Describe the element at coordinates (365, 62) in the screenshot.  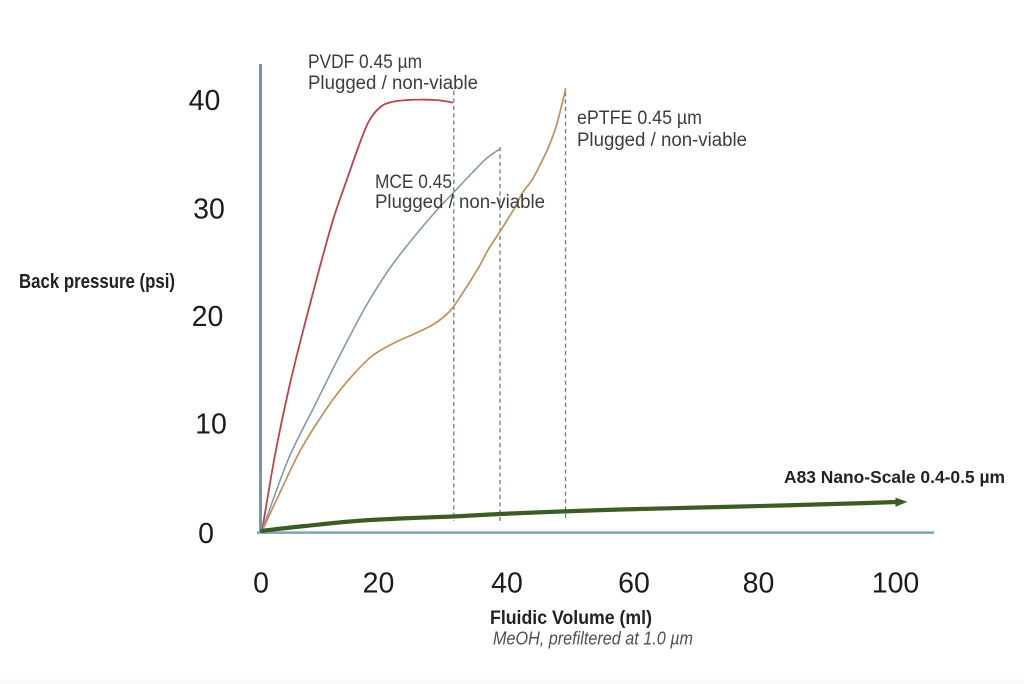
I see `svg-text: PVDF 0.45 µm` at that location.